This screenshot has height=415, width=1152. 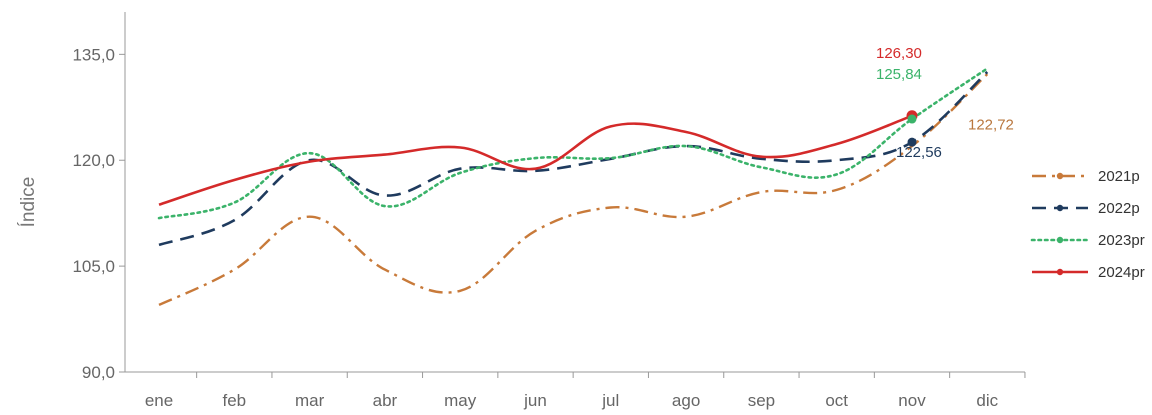 I want to click on y-tick-label: 120,0, so click(x=93, y=160).